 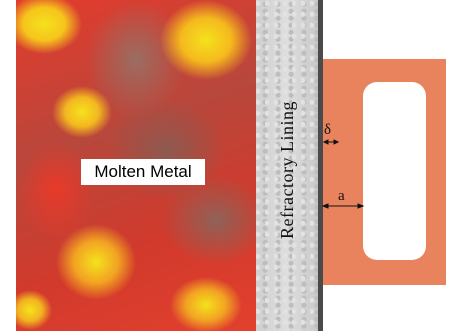 I want to click on delta-symbol-label: δ, so click(x=328, y=130).